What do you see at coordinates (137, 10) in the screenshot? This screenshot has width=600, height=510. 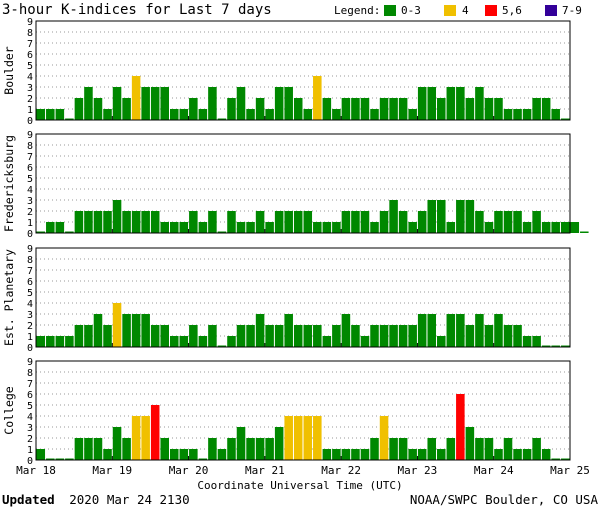 I see `chart-title: 3-hour K-indices for Last 7 days` at bounding box center [137, 10].